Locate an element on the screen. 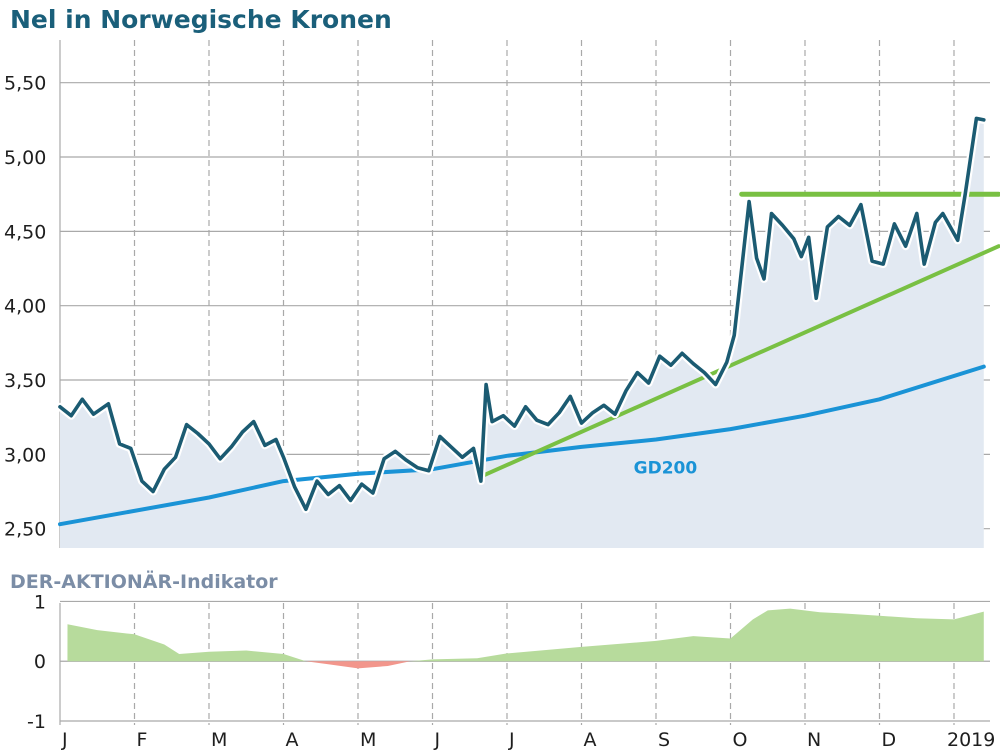  x-tick-label: D is located at coordinates (889, 739).